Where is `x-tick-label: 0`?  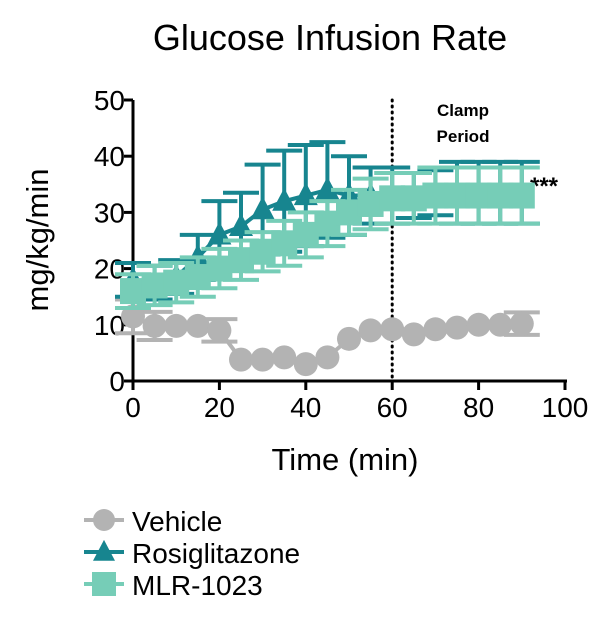
x-tick-label: 0 is located at coordinates (133, 407).